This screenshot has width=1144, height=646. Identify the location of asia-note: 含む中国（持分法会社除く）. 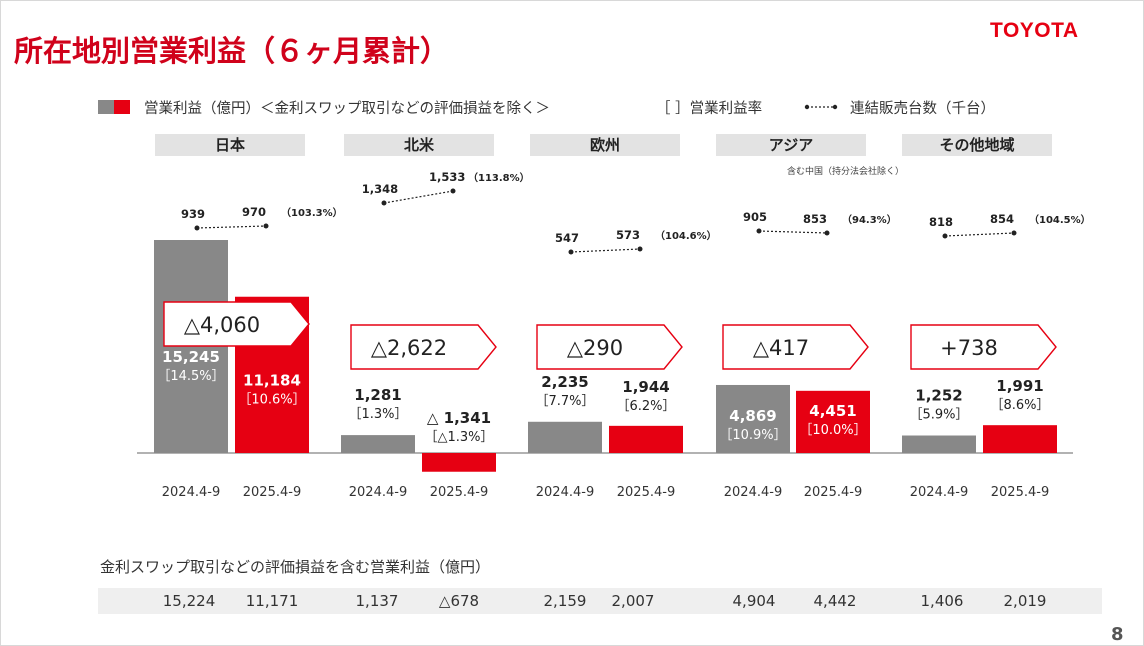
(846, 172).